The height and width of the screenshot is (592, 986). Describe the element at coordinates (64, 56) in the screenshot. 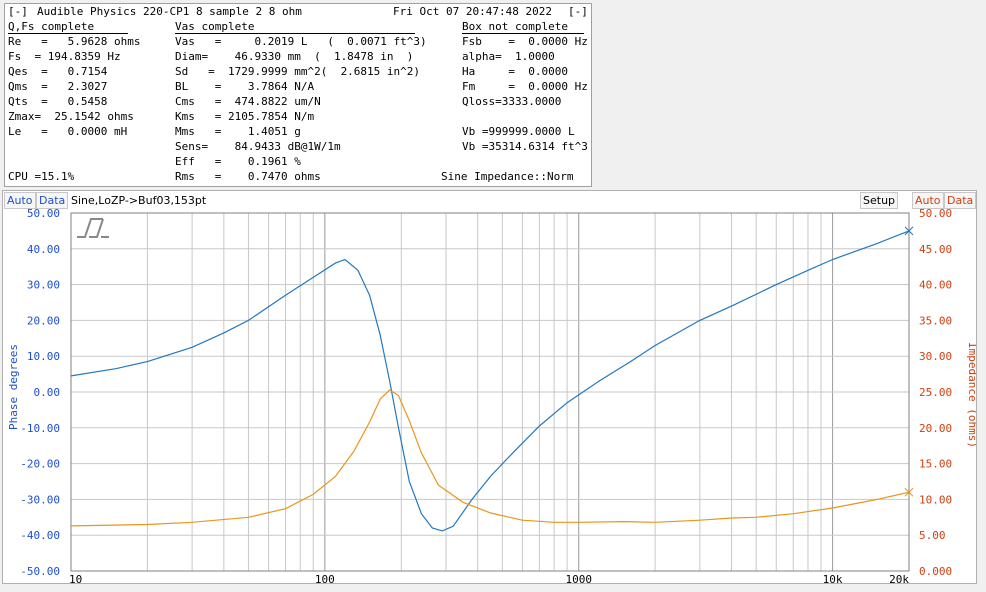

I see `qfs-param-value: Fs = 194.8359 Hz` at that location.